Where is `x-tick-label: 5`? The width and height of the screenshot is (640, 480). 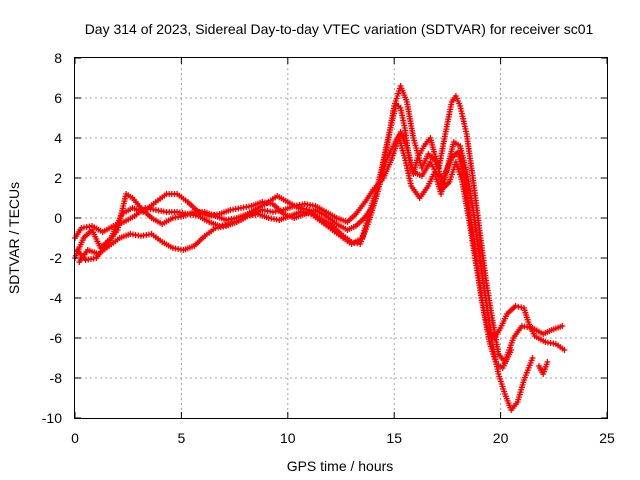
x-tick-label: 5 is located at coordinates (182, 438).